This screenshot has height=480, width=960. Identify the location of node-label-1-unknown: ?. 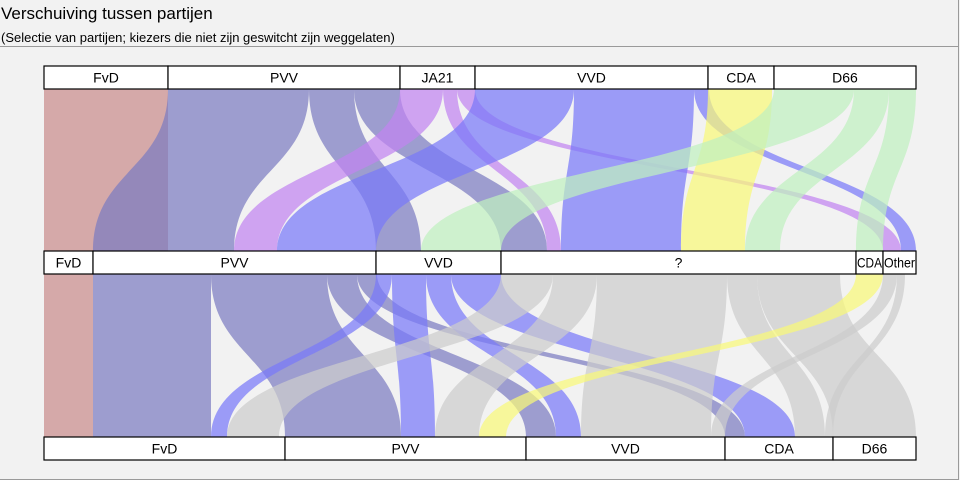
(679, 263).